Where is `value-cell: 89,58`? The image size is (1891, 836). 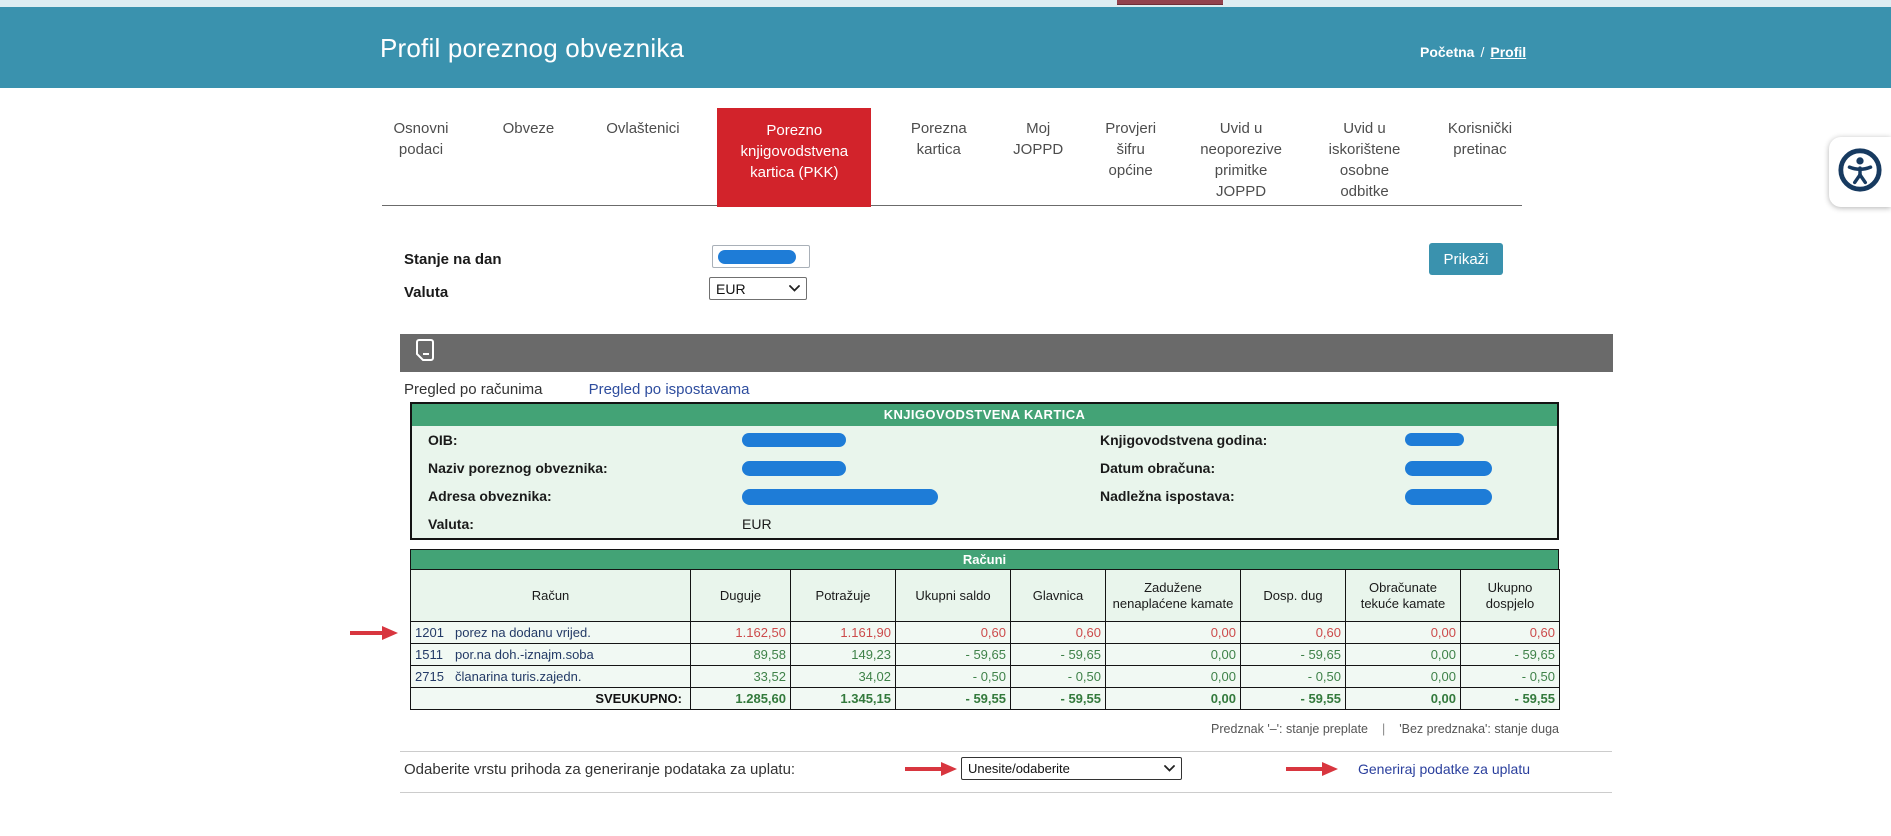
value-cell: 89,58 is located at coordinates (740, 654).